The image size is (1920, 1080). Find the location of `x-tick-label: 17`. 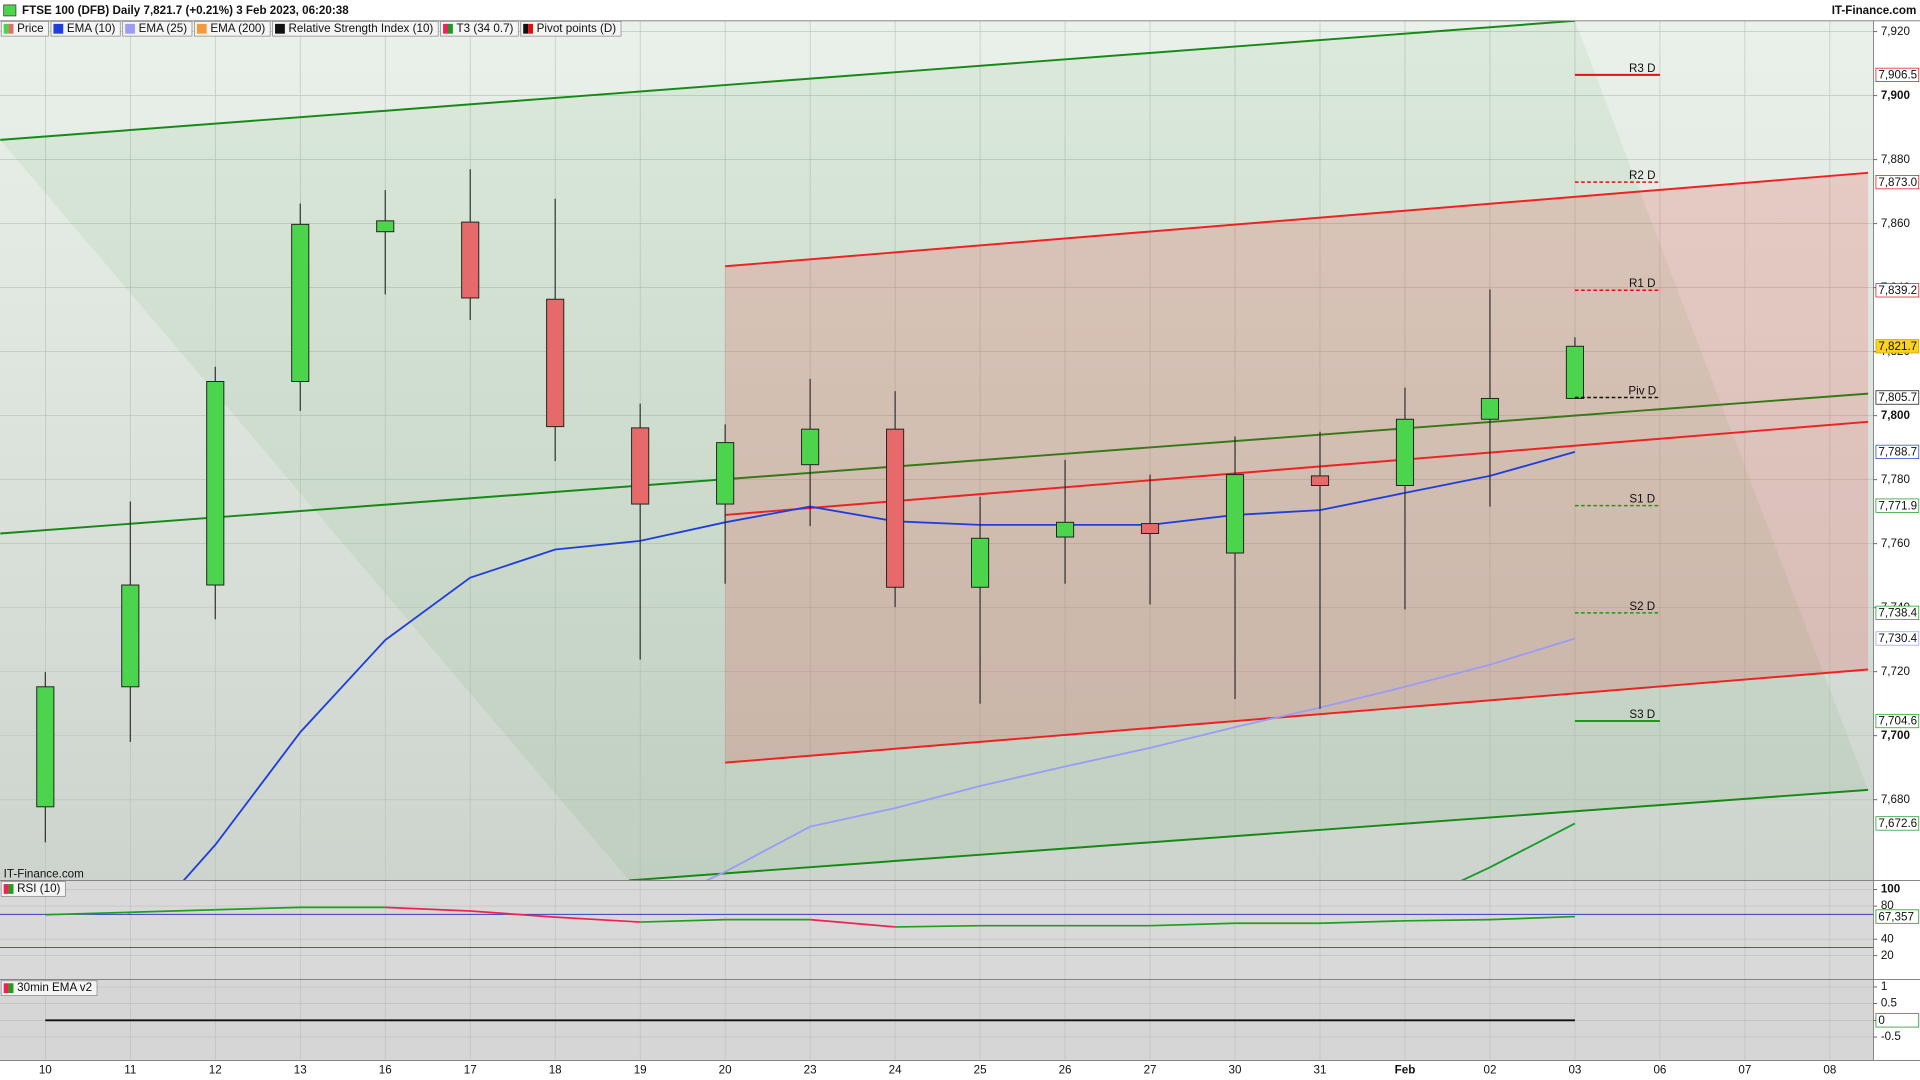

x-tick-label: 17 is located at coordinates (470, 1069).